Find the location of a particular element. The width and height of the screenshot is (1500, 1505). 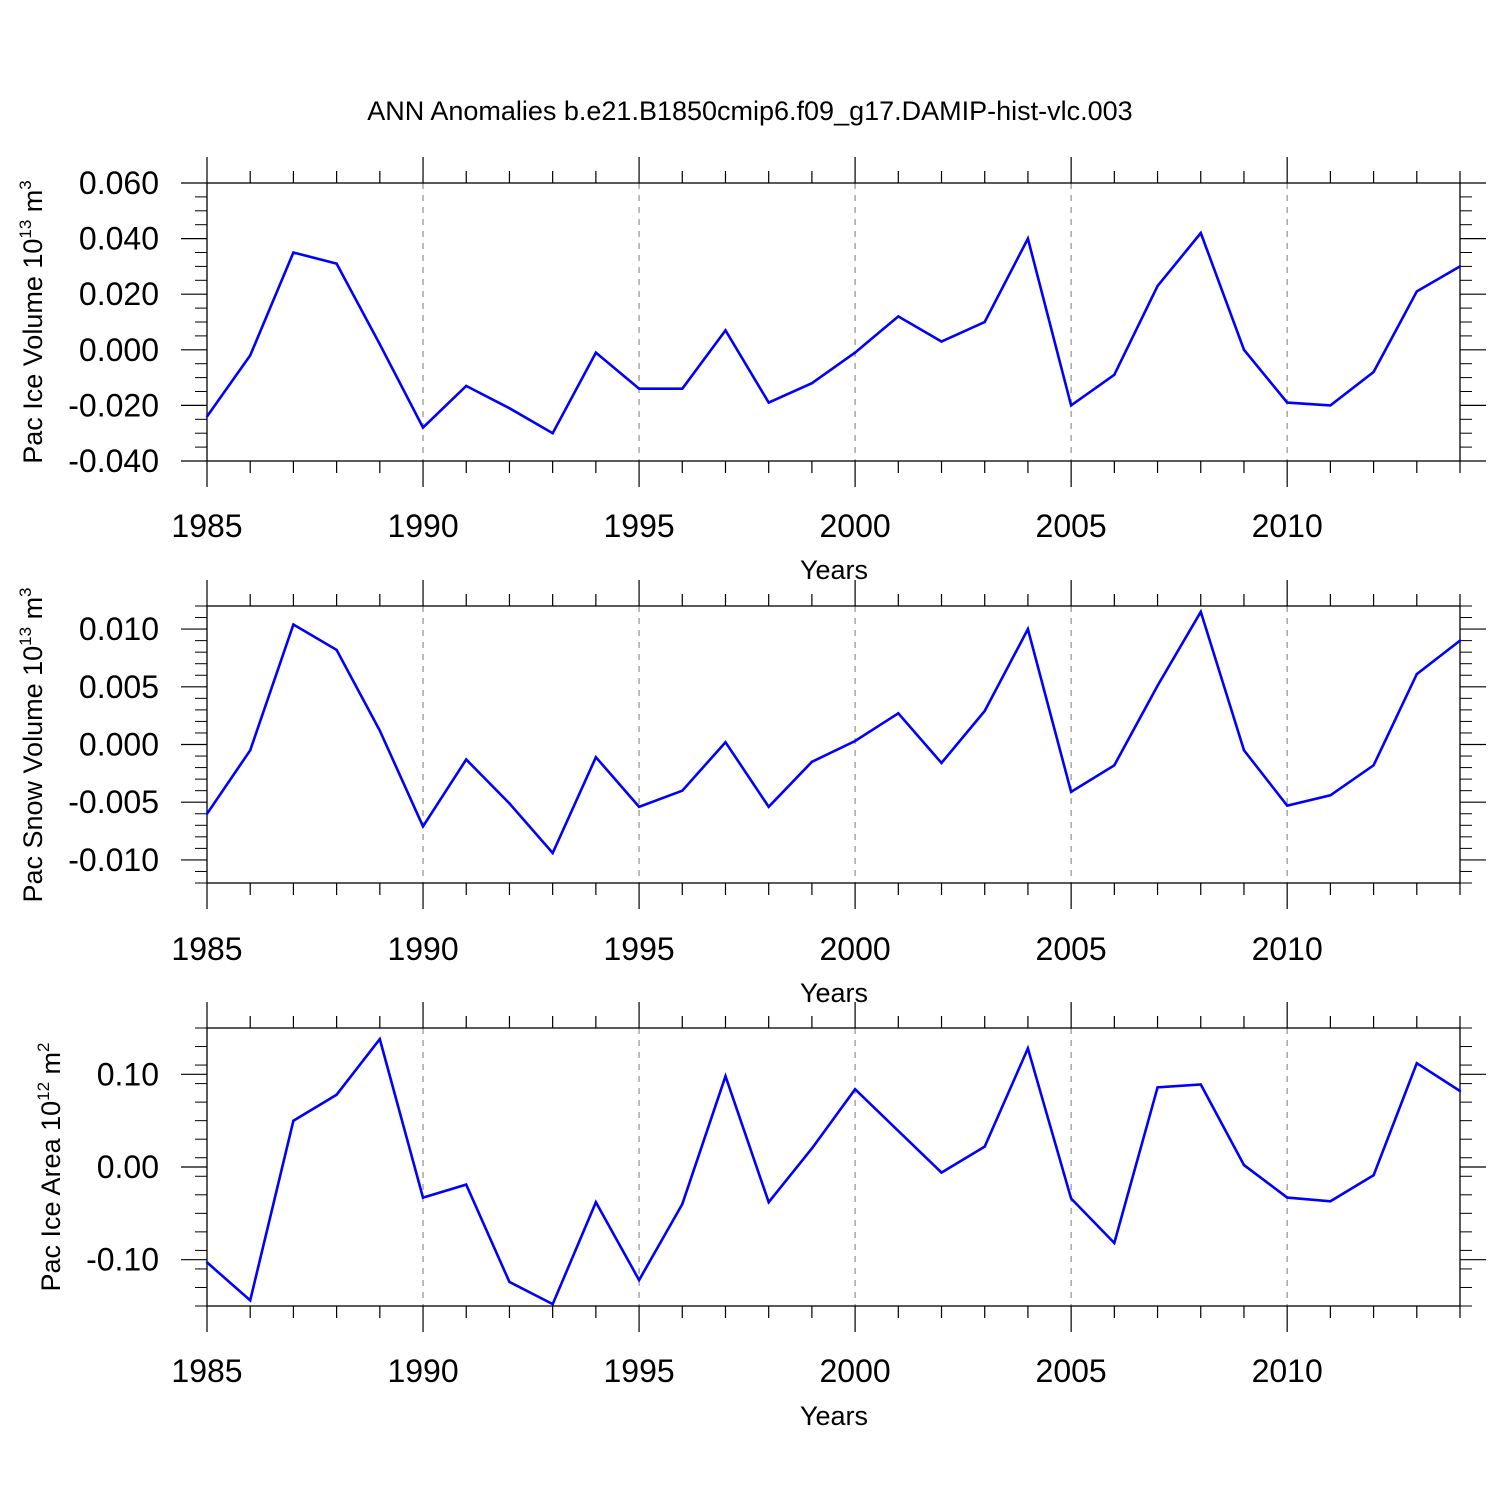

y-tick-label: -0.005 is located at coordinates (113, 802).